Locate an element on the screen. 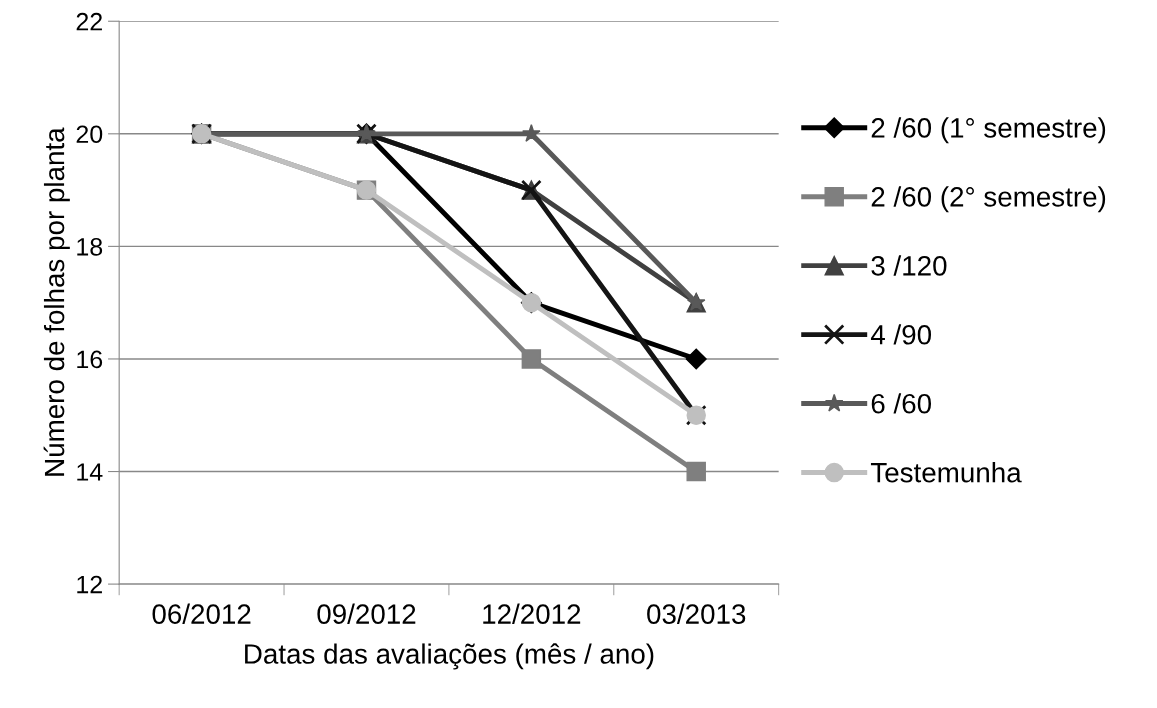 Image resolution: width=1157 pixels, height=708 pixels. y-tick-label: 22 is located at coordinates (89, 21).